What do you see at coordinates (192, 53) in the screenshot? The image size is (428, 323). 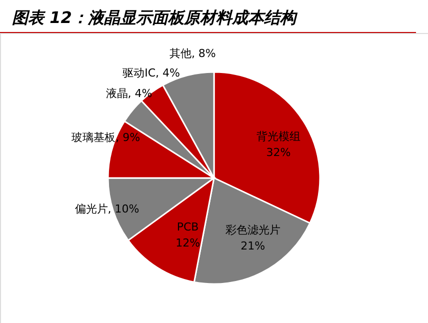 I see `slice-label: 其他, 8%` at bounding box center [192, 53].